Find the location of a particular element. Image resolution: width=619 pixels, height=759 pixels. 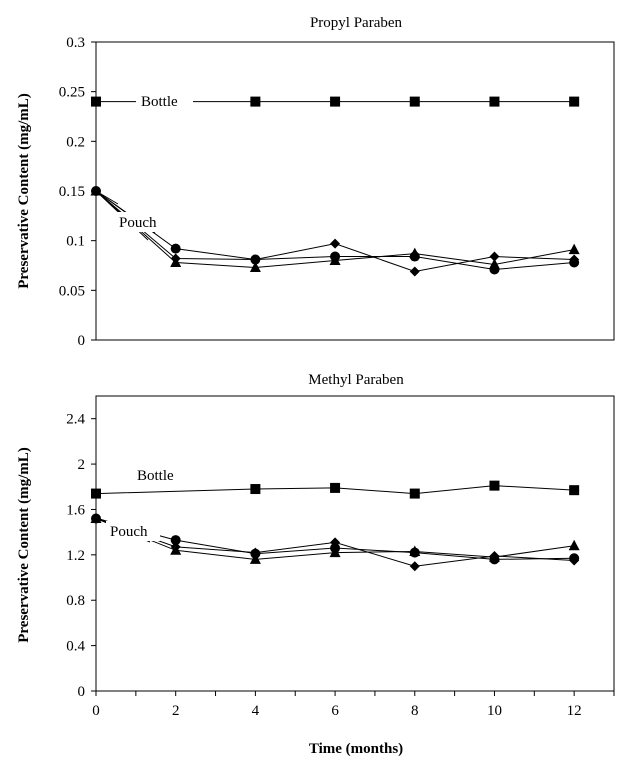

methyl-paraben-title: Methyl Paraben is located at coordinates (356, 380).